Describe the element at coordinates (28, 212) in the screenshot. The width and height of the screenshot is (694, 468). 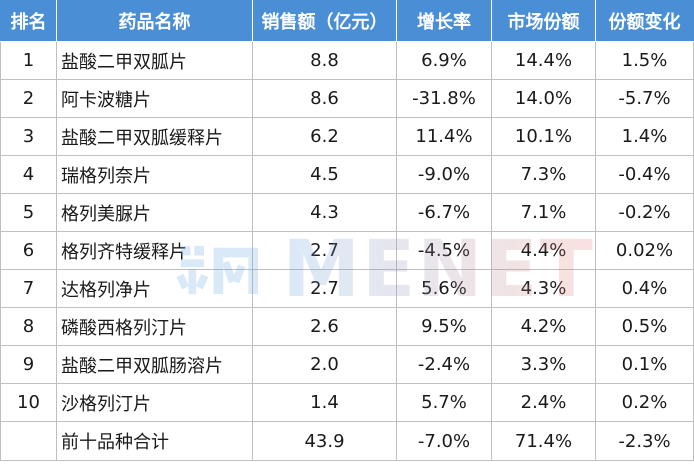
I see `cell-rank: 5` at that location.